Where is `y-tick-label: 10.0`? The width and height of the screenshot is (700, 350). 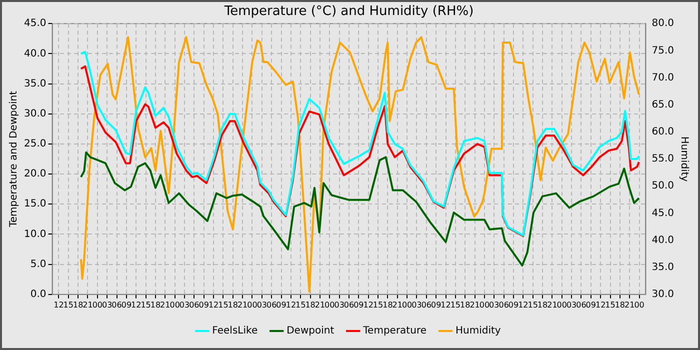 y-tick-label: 10.0 is located at coordinates (35, 234).